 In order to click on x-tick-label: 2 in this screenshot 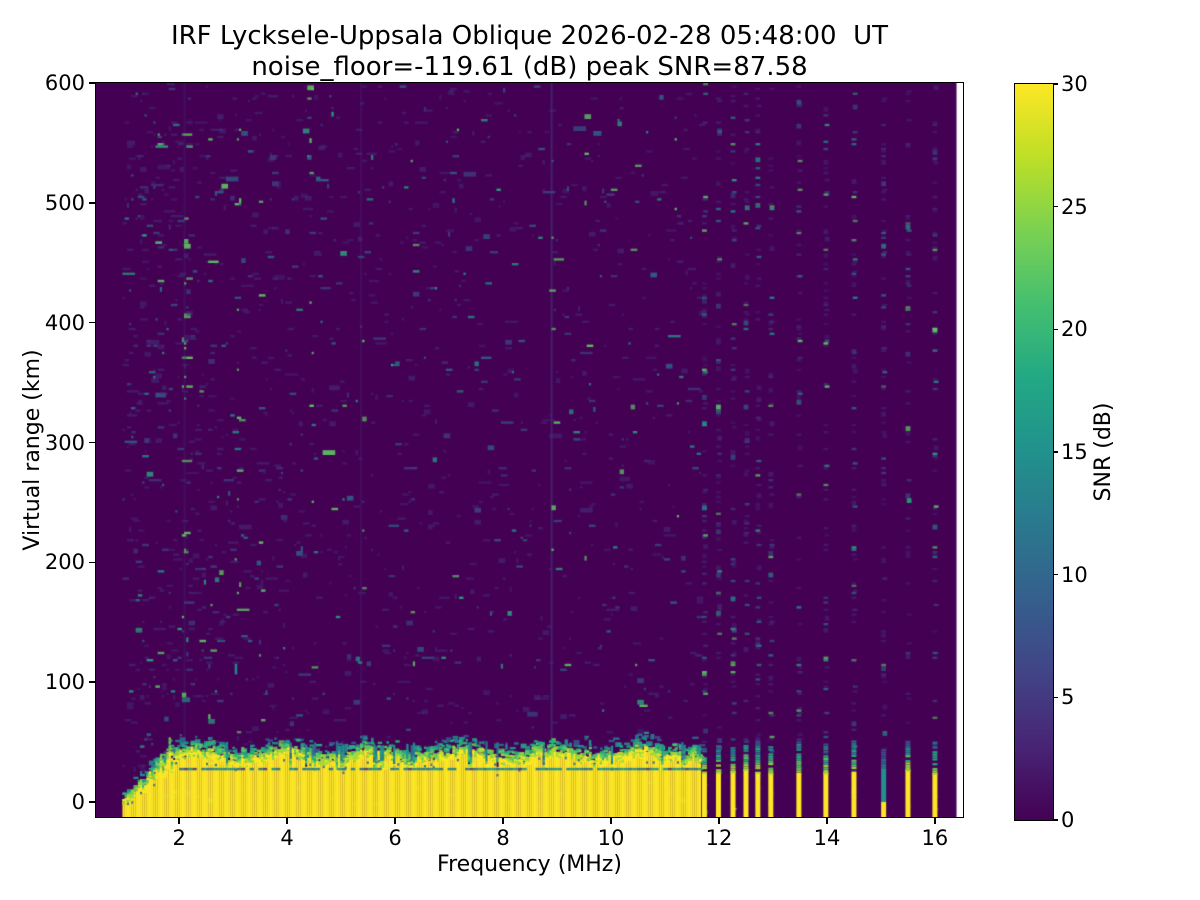, I will do `click(179, 838)`.